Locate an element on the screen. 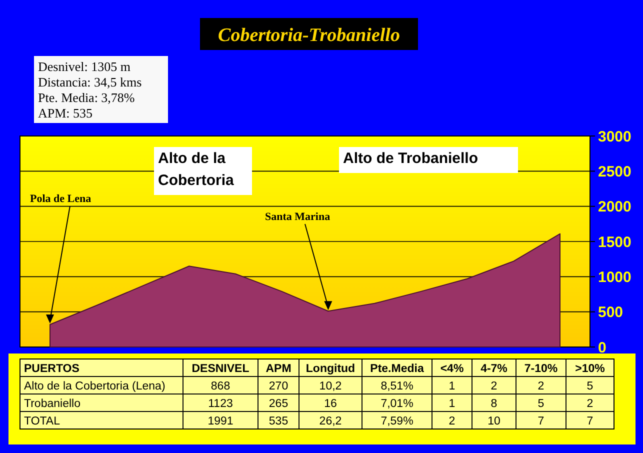  annotation: Pola de Lena is located at coordinates (61, 199).